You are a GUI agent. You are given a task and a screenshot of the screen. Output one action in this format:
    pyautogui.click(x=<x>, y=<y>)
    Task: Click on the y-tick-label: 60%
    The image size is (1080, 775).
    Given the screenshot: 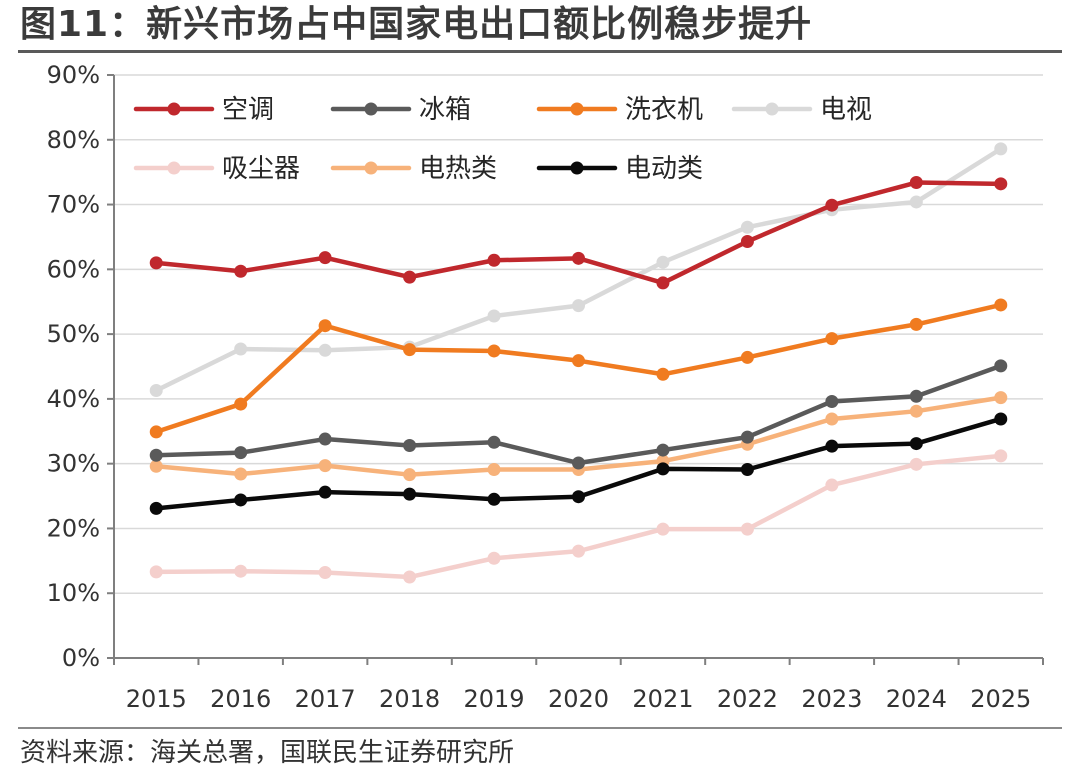 What is the action you would take?
    pyautogui.click(x=73, y=269)
    